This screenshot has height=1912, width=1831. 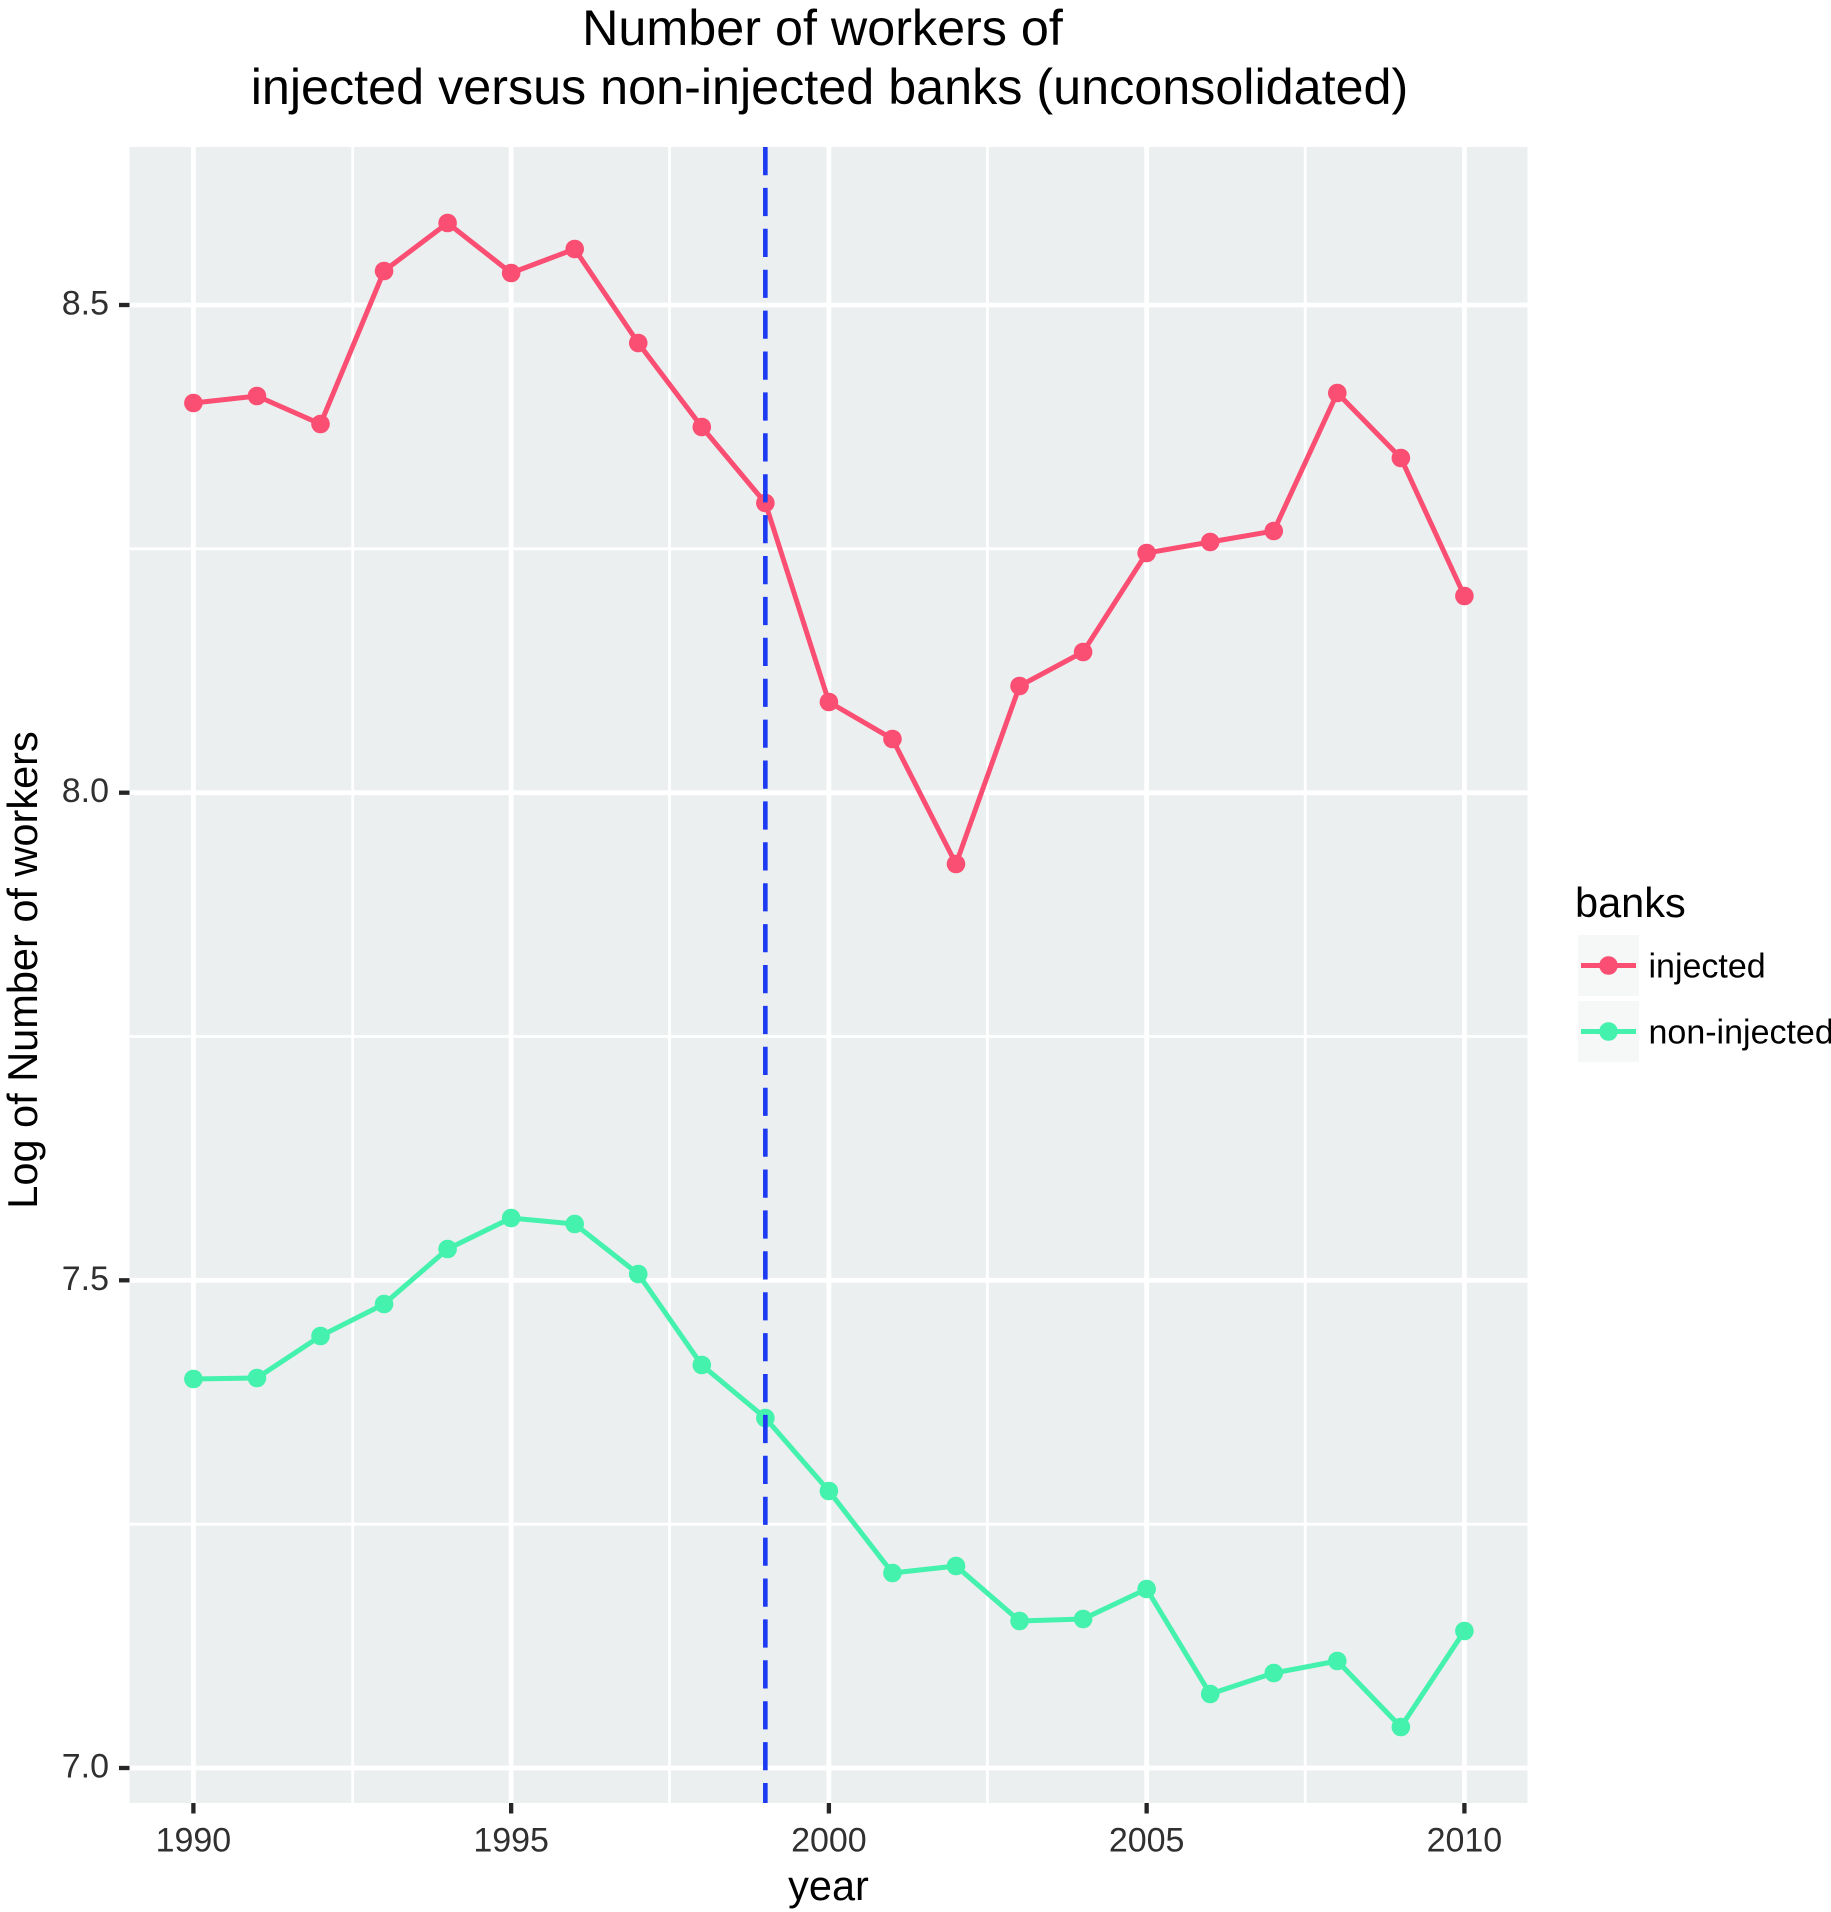 I want to click on svg-text: Number of workers of, so click(x=823, y=28).